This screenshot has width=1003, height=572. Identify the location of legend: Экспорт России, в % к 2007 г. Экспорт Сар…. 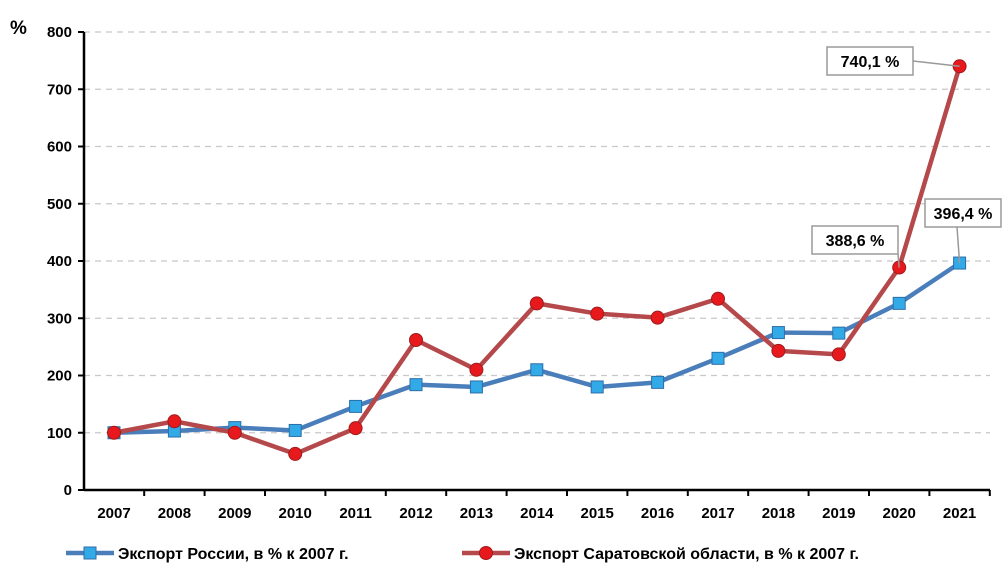
(462, 554).